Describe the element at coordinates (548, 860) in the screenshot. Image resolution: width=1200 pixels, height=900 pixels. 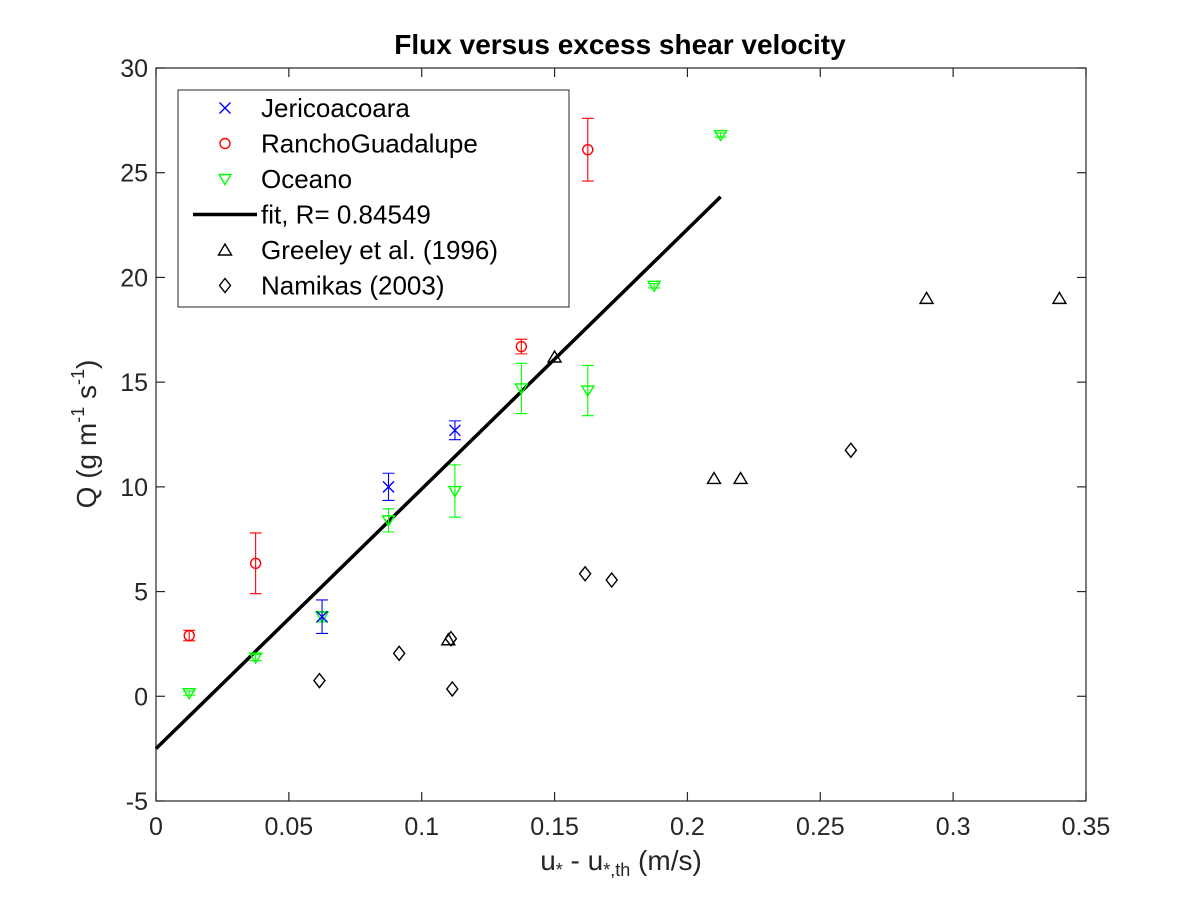
I see `x-label-main: u` at that location.